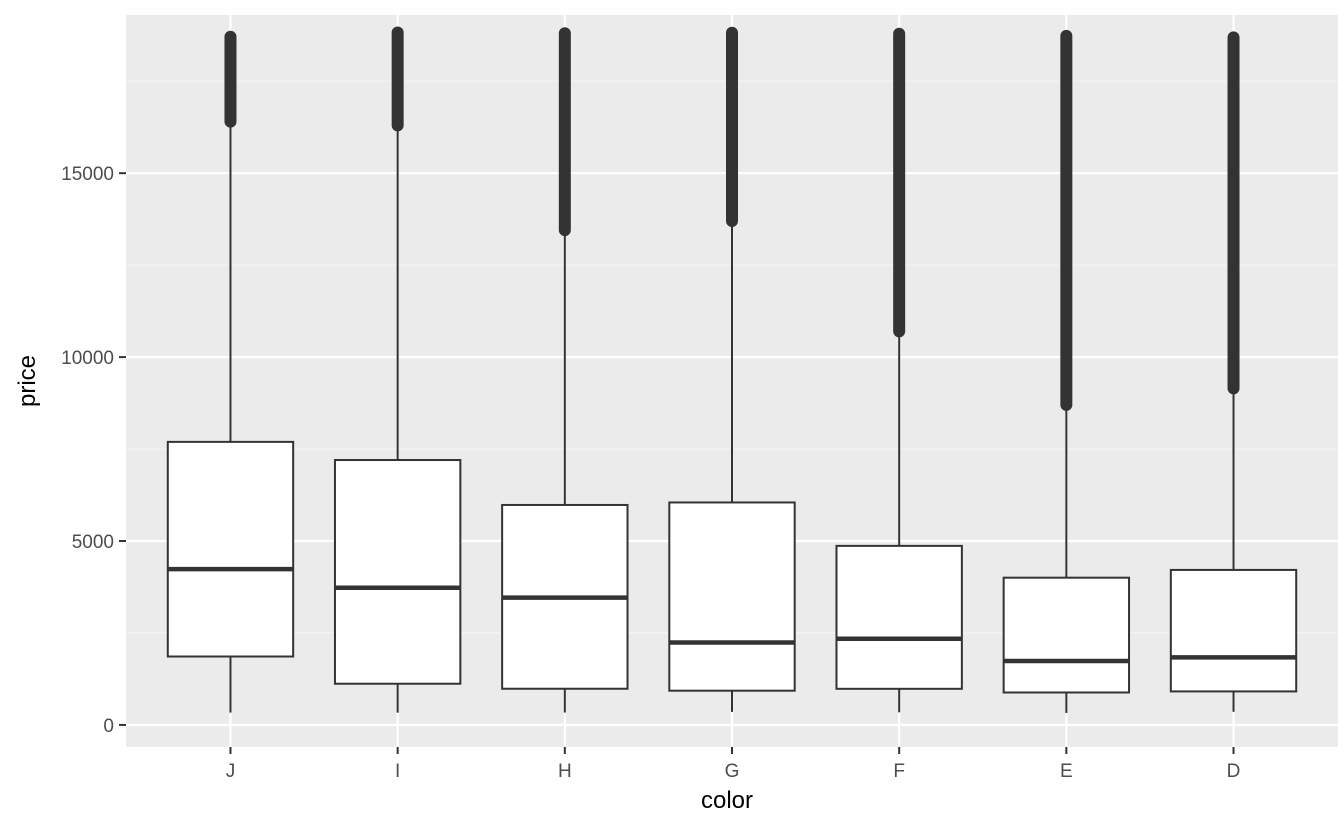  Describe the element at coordinates (899, 370) in the screenshot. I see `box-F` at that location.